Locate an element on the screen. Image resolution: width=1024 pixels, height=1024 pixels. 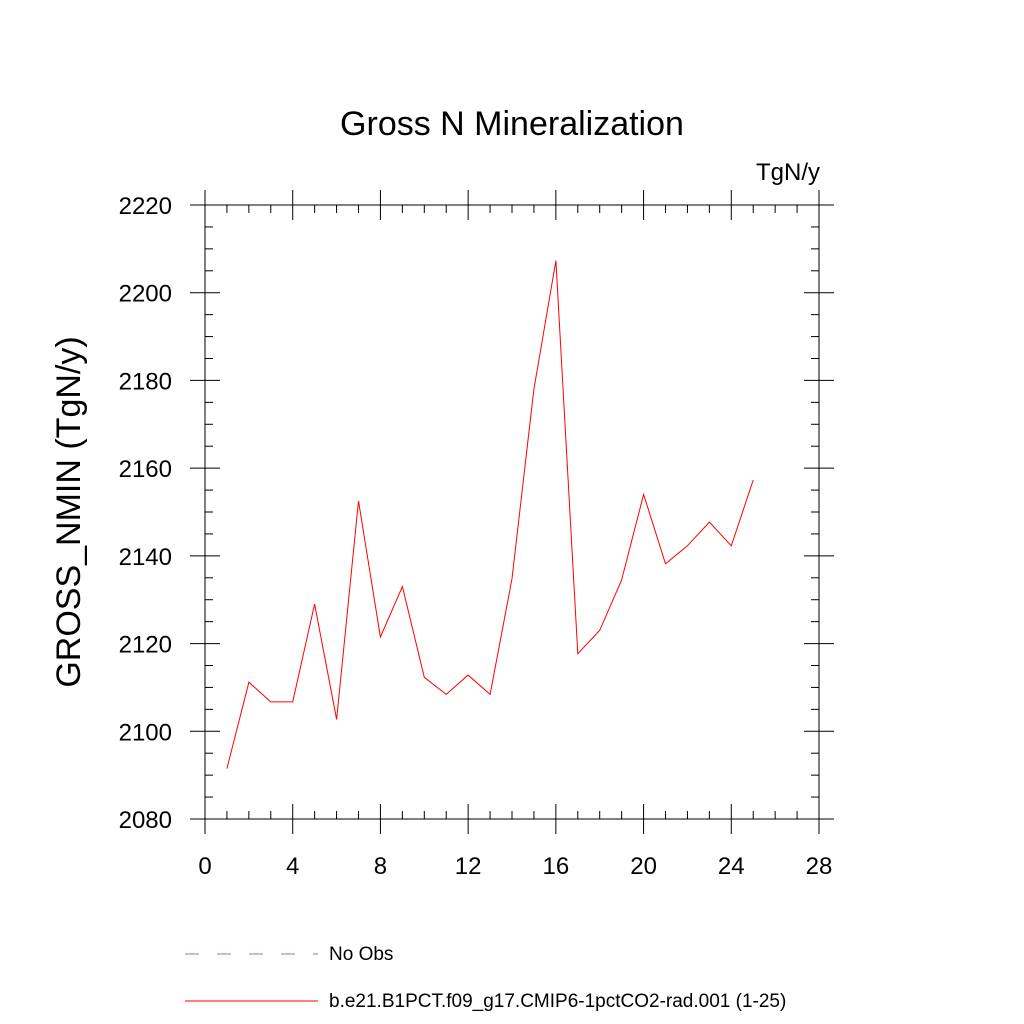
y-tick-label: 2120 is located at coordinates (145, 645).